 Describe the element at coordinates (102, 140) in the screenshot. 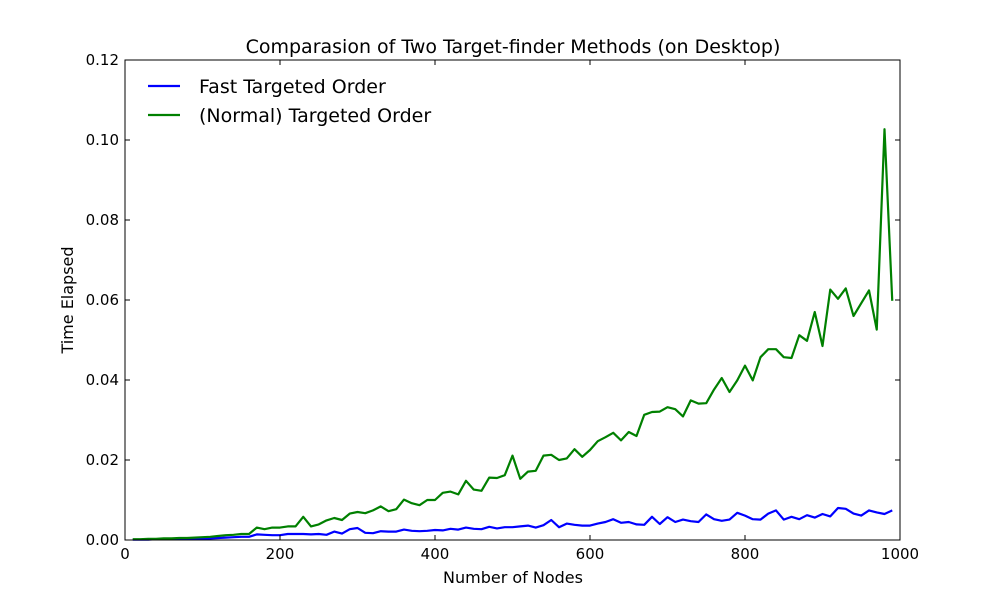

I see `y-tick-label: 0.10` at that location.